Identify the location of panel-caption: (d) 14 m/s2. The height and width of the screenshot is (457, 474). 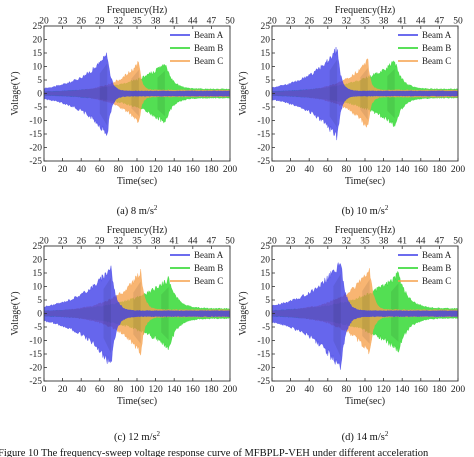
(365, 436).